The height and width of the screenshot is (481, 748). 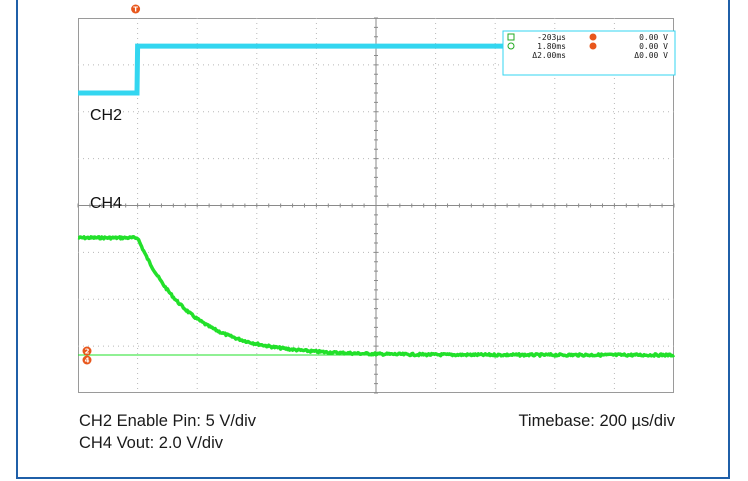 I want to click on channel-label-ch4: CH4, so click(x=106, y=203).